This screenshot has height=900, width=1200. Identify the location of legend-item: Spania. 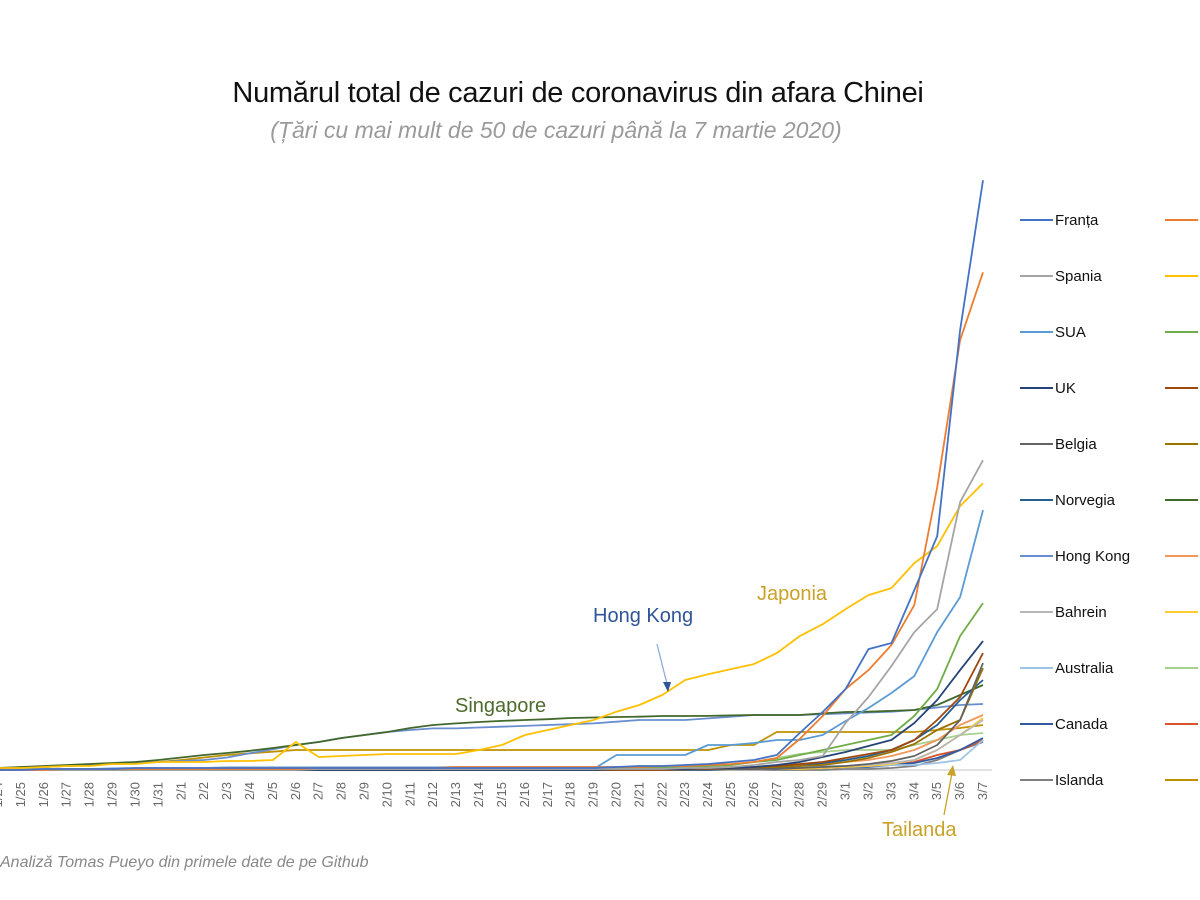
(1061, 276).